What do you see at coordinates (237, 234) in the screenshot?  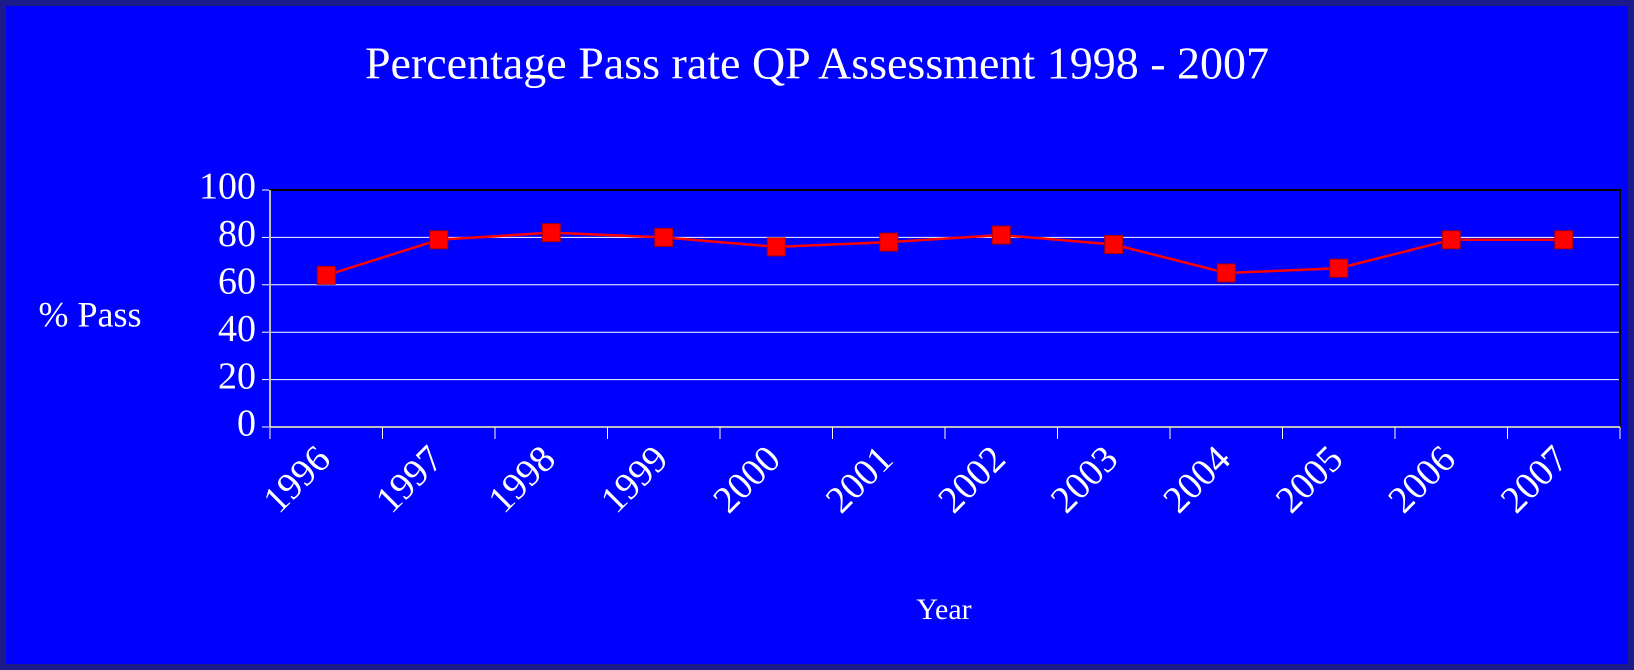 I see `y-tick-label: 80` at bounding box center [237, 234].